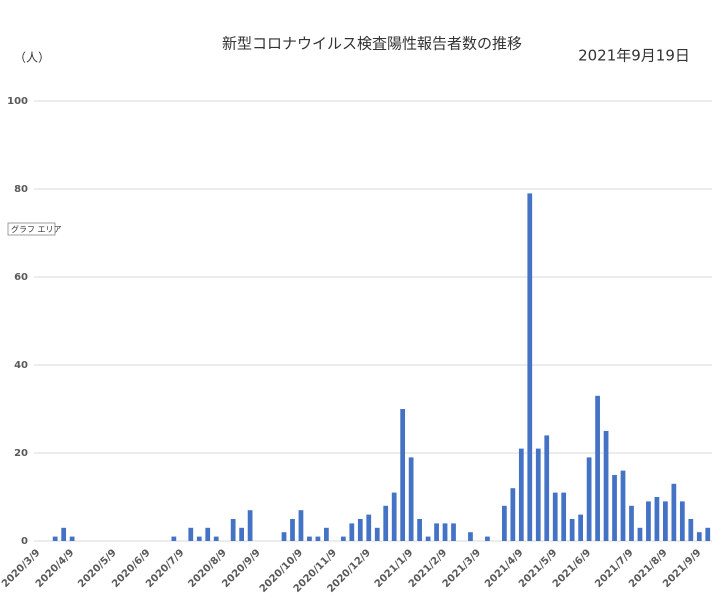 This screenshot has width=724, height=600. What do you see at coordinates (21, 453) in the screenshot?
I see `y-tick-label: 20` at bounding box center [21, 453].